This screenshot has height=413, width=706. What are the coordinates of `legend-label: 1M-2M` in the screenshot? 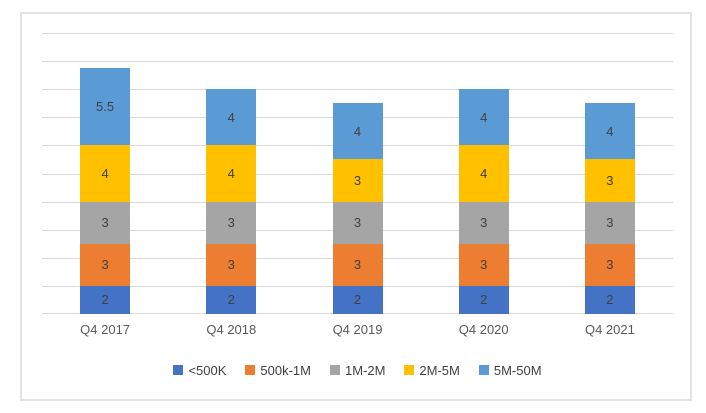 It's located at (365, 370).